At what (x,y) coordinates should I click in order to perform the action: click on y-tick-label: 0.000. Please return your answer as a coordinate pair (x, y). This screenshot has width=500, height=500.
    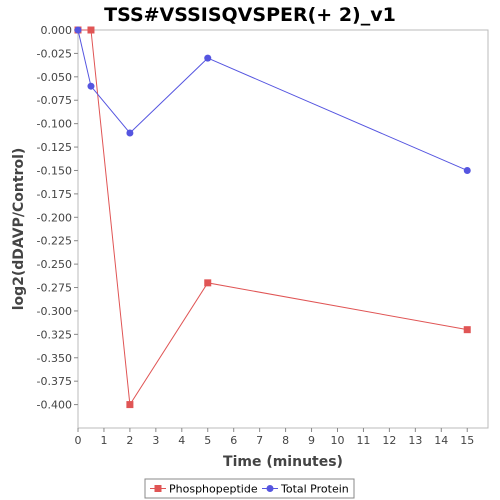
    Looking at the image, I should click on (57, 30).